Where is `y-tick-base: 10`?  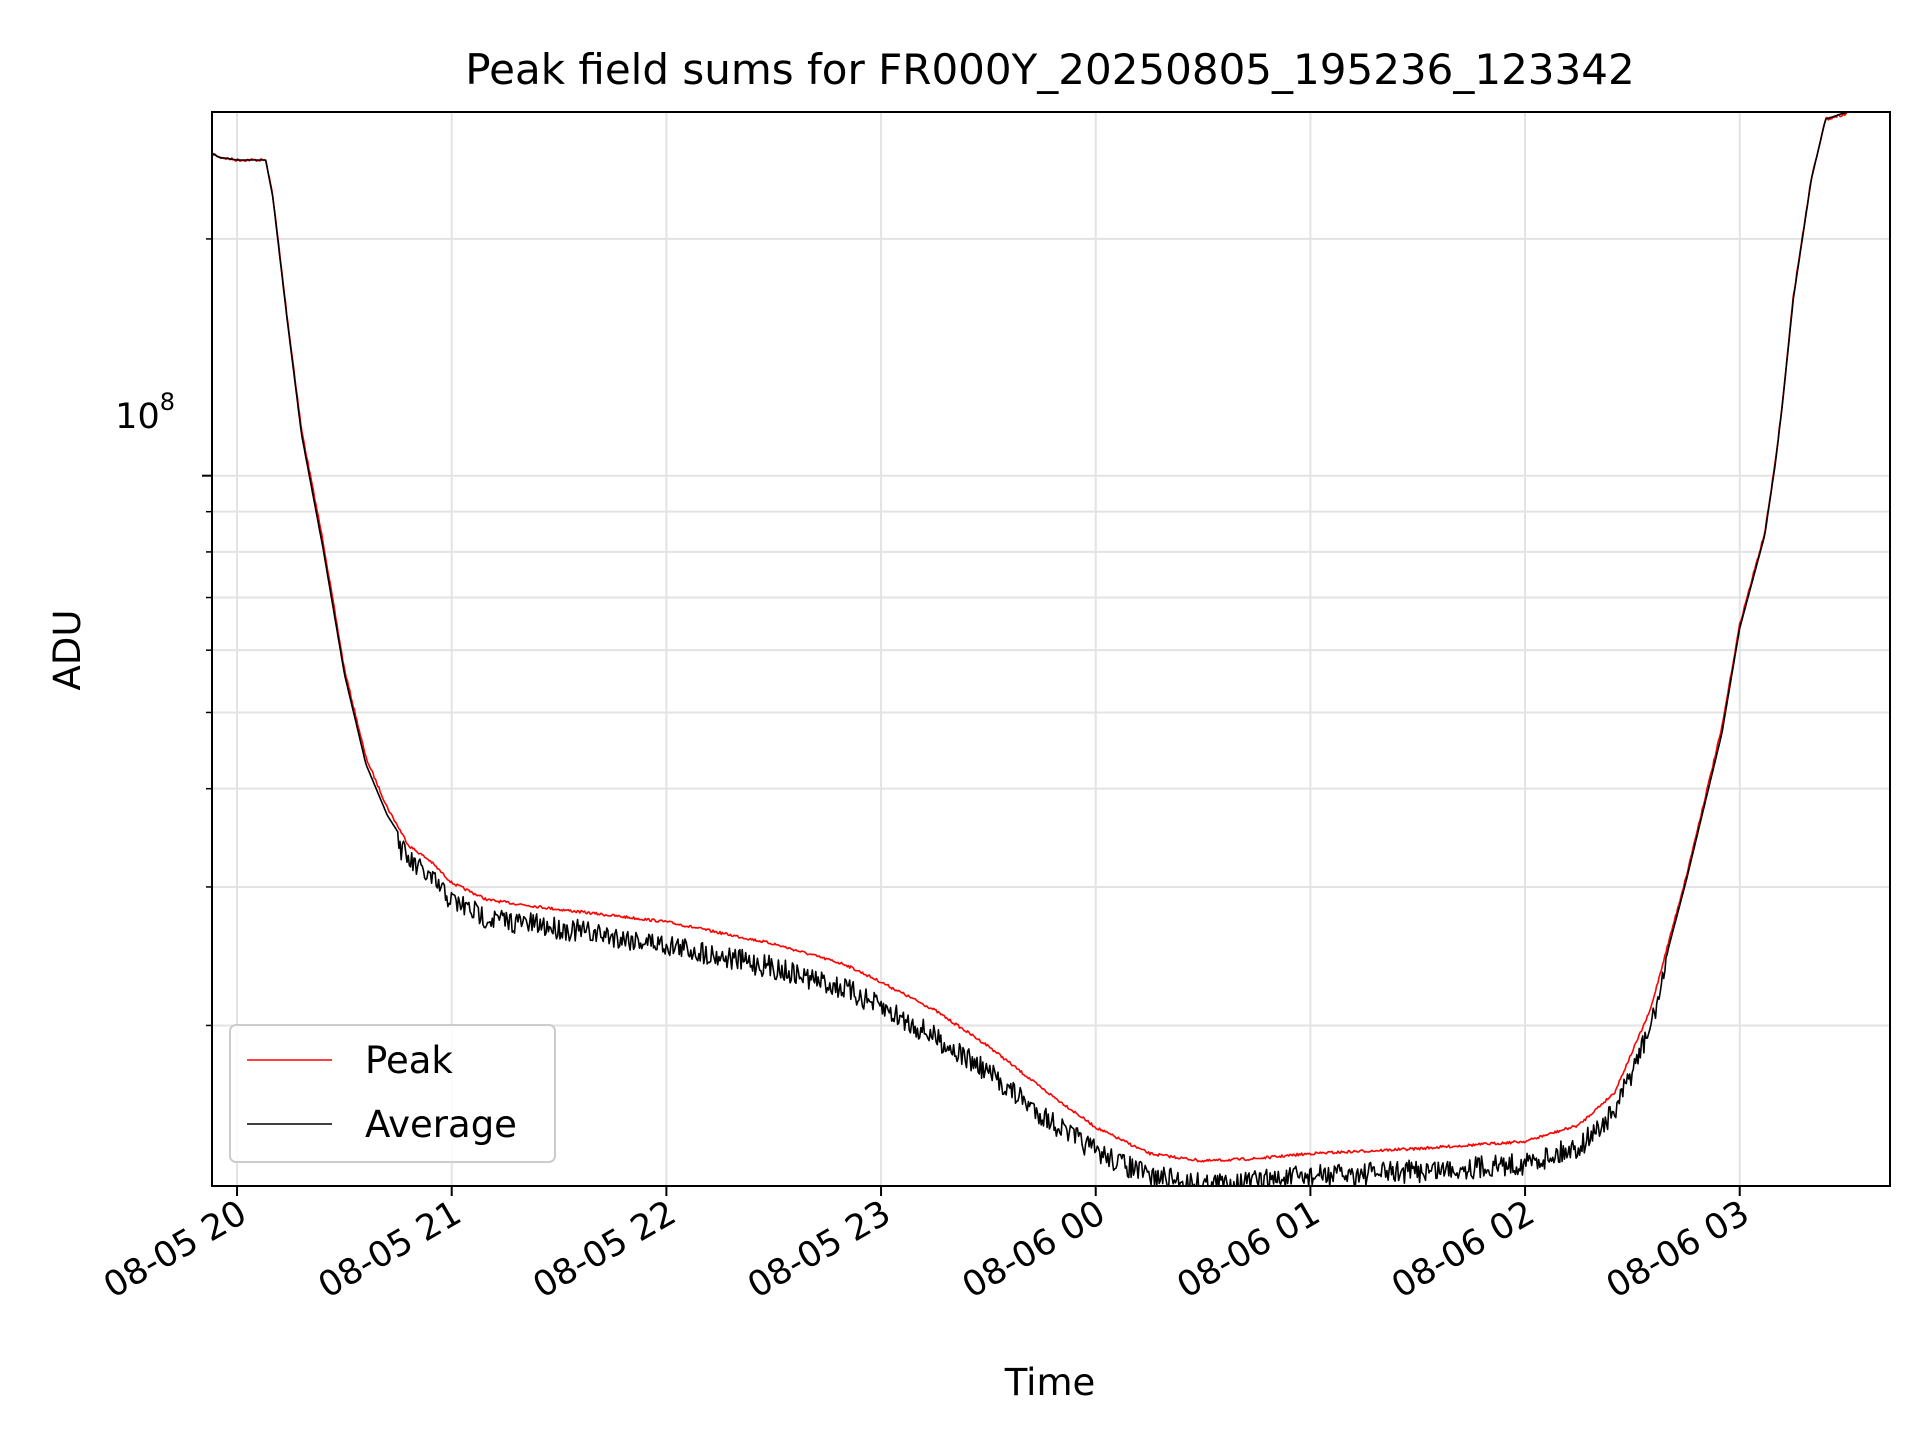 y-tick-base: 10 is located at coordinates (137, 417).